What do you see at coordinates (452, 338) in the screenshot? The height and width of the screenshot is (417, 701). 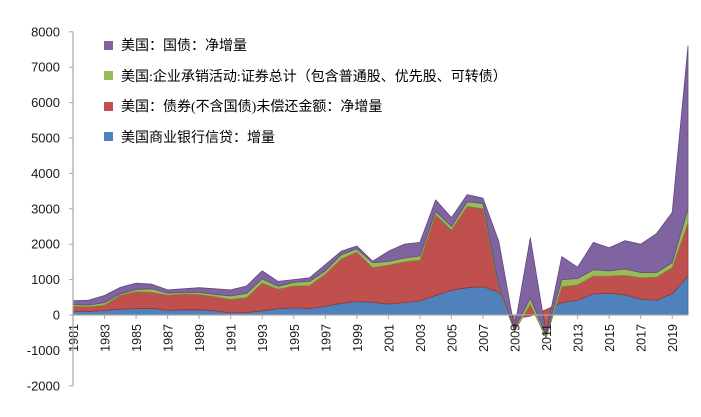 I see `x-axis-tick-label: 2005` at bounding box center [452, 338].